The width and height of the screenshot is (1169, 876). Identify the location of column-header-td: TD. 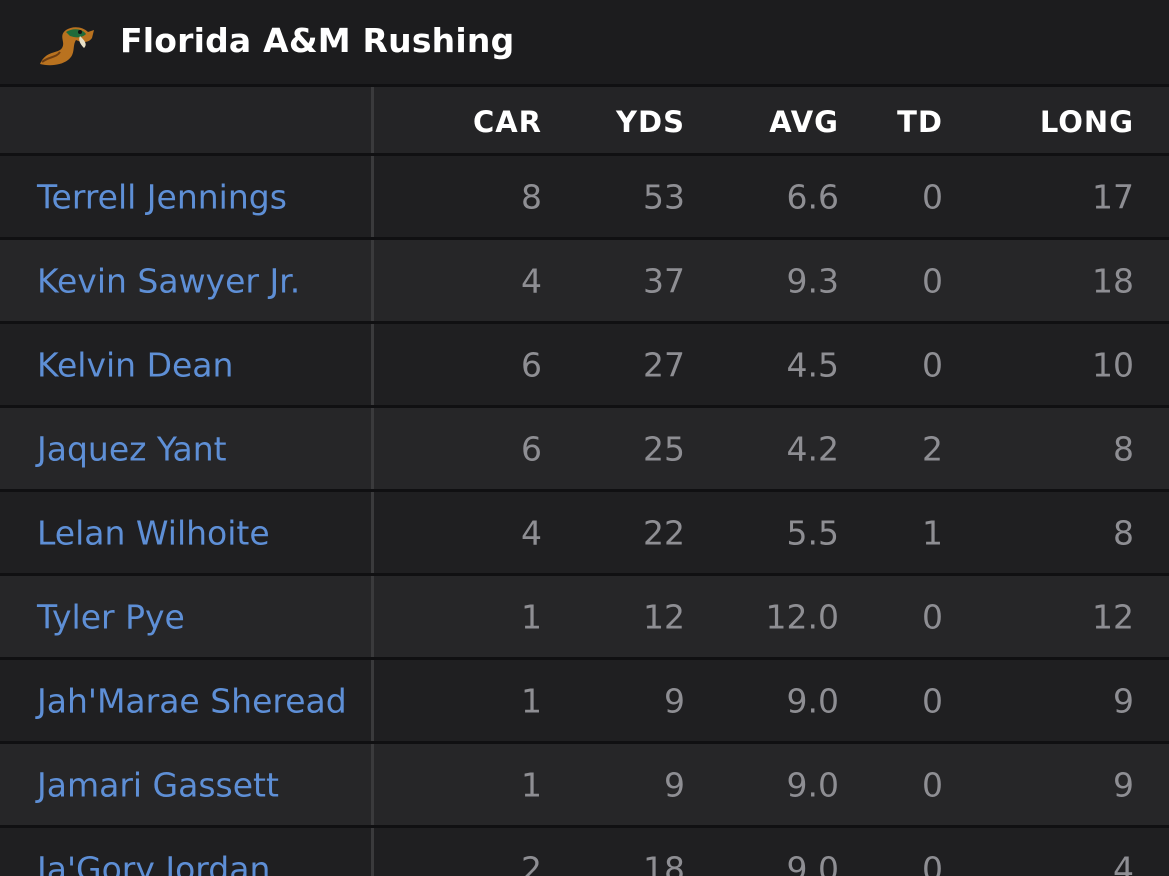
(920, 121).